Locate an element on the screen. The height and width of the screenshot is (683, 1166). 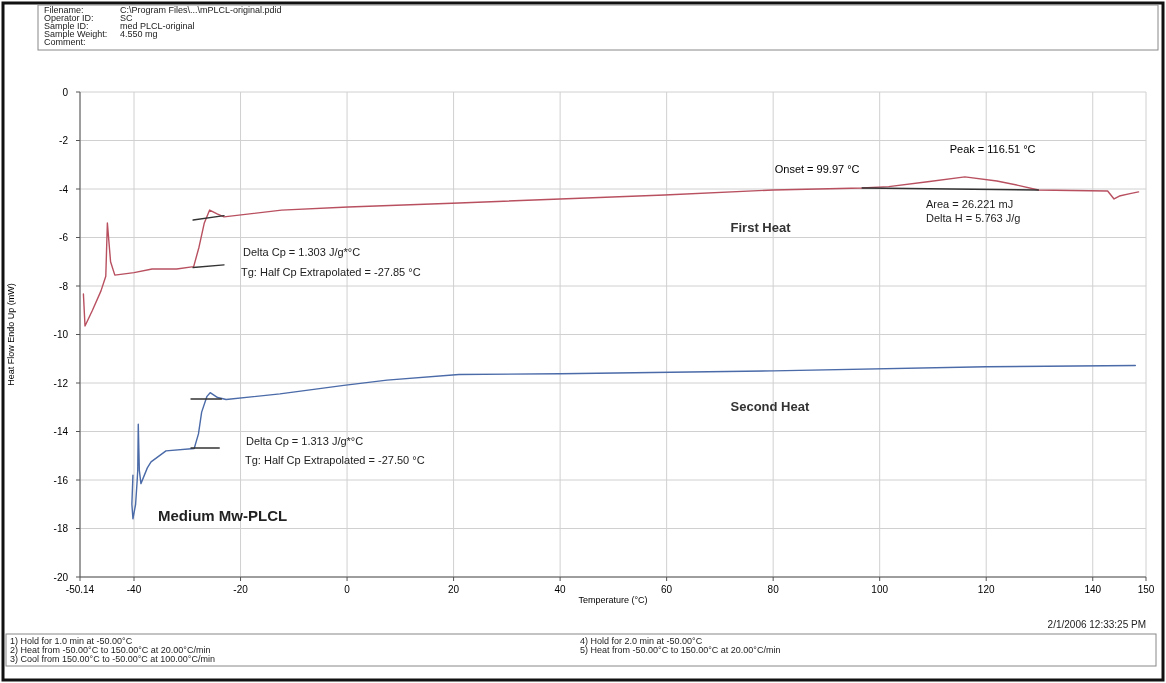
annotation: Delta H = 5.763 J/g is located at coordinates (973, 218).